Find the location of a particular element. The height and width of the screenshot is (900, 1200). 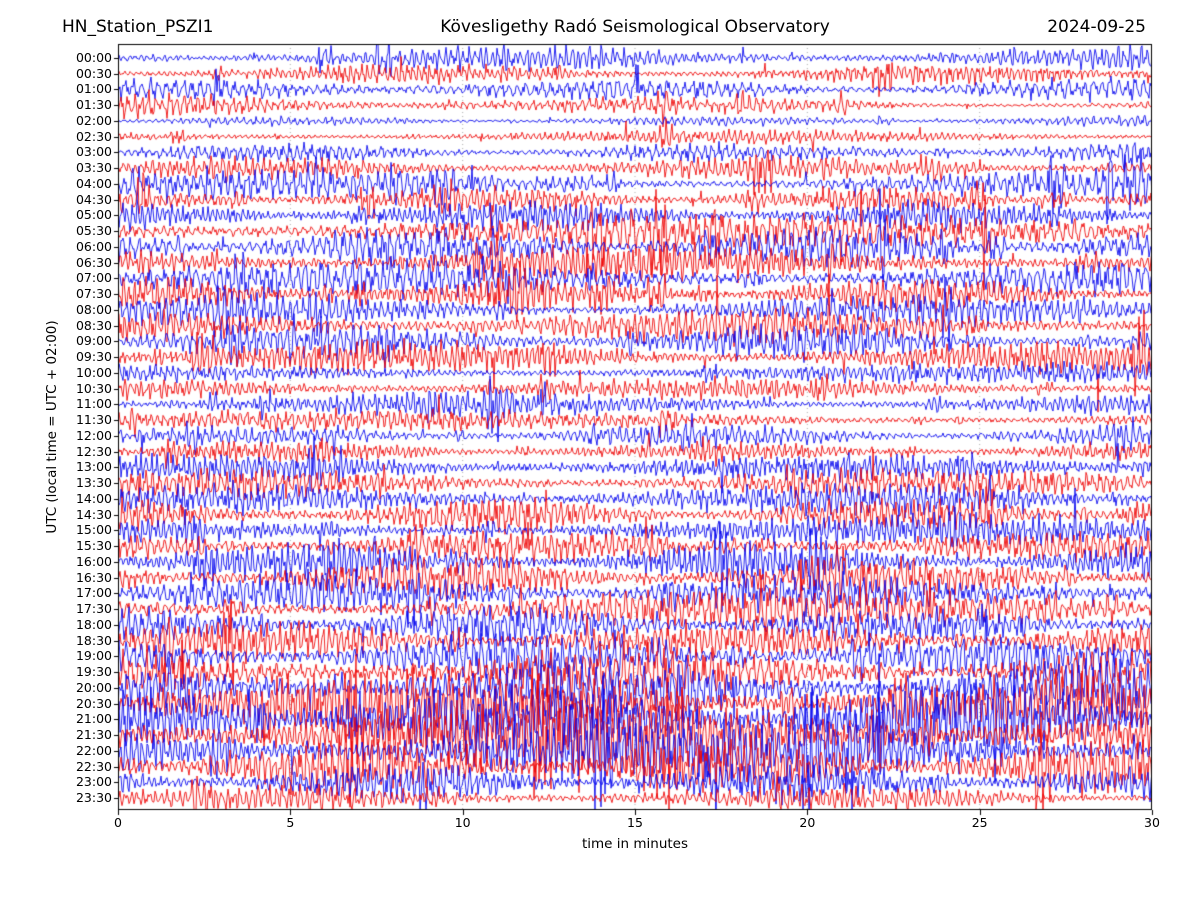

y-tick-label: 13:30 is located at coordinates (93, 483).